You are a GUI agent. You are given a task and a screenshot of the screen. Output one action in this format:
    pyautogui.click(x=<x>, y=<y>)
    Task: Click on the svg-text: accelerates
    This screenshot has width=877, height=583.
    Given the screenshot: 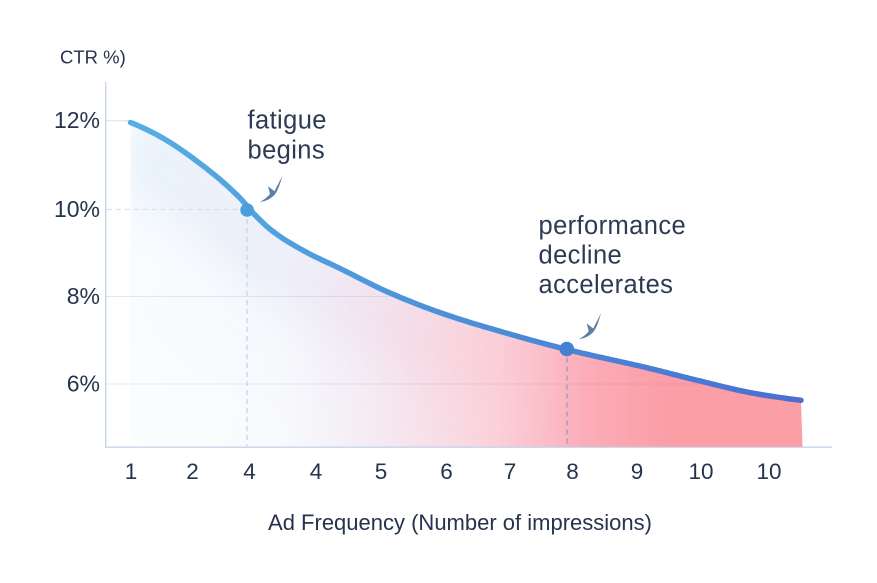 What is the action you would take?
    pyautogui.click(x=606, y=285)
    